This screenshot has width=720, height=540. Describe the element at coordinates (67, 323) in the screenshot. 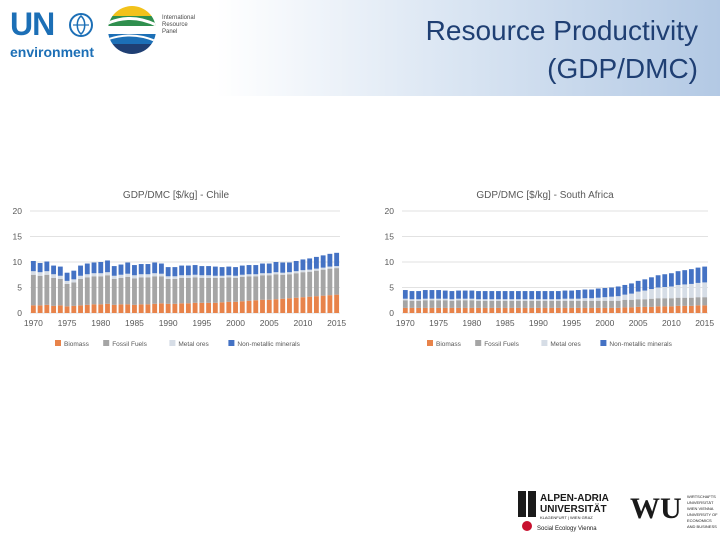

I see `x-tick-label: 1975` at that location.